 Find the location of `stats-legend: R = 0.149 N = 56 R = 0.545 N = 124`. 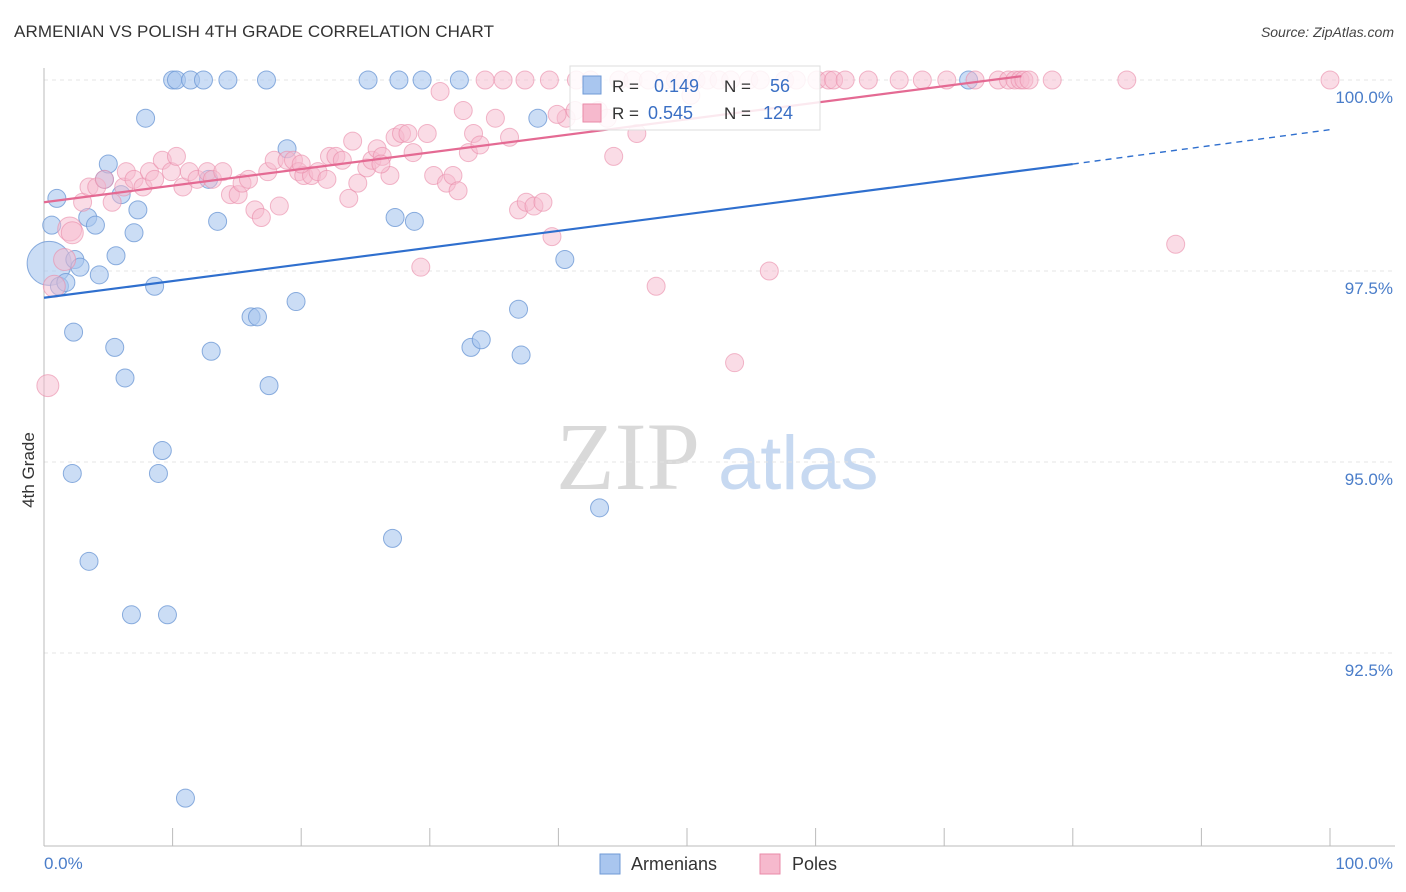

stats-legend: R = 0.149 N = 56 R = 0.545 N = 124 is located at coordinates (695, 98).